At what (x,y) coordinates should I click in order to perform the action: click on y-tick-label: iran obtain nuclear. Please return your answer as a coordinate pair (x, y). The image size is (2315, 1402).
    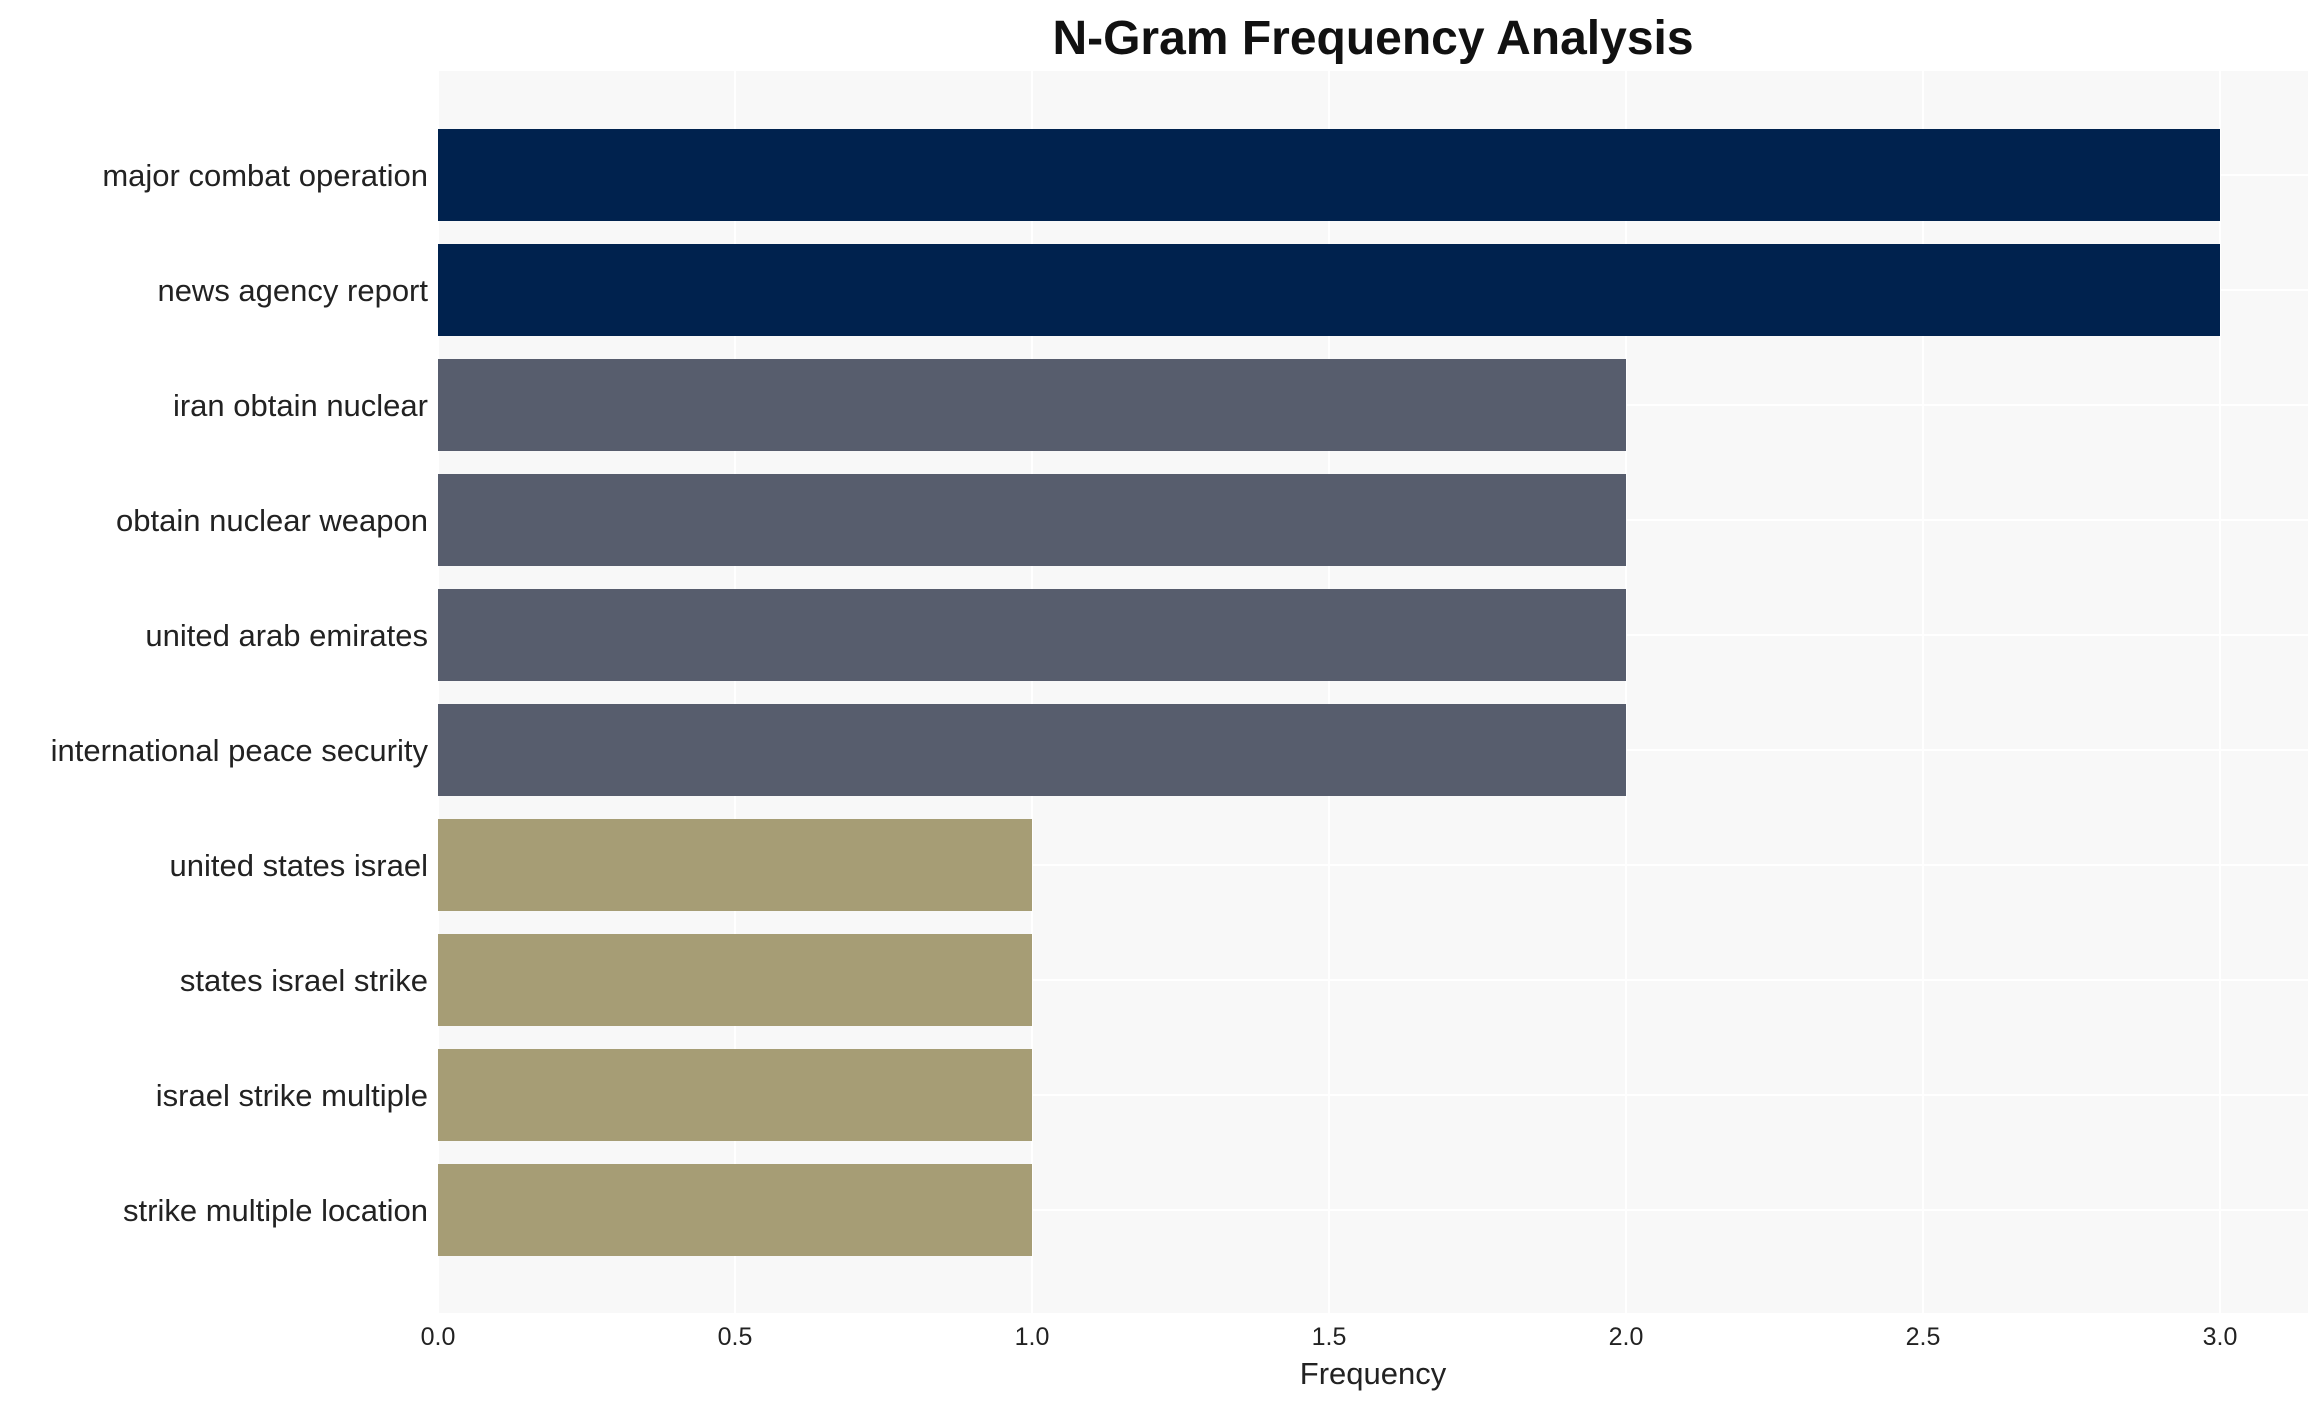
    Looking at the image, I should click on (300, 405).